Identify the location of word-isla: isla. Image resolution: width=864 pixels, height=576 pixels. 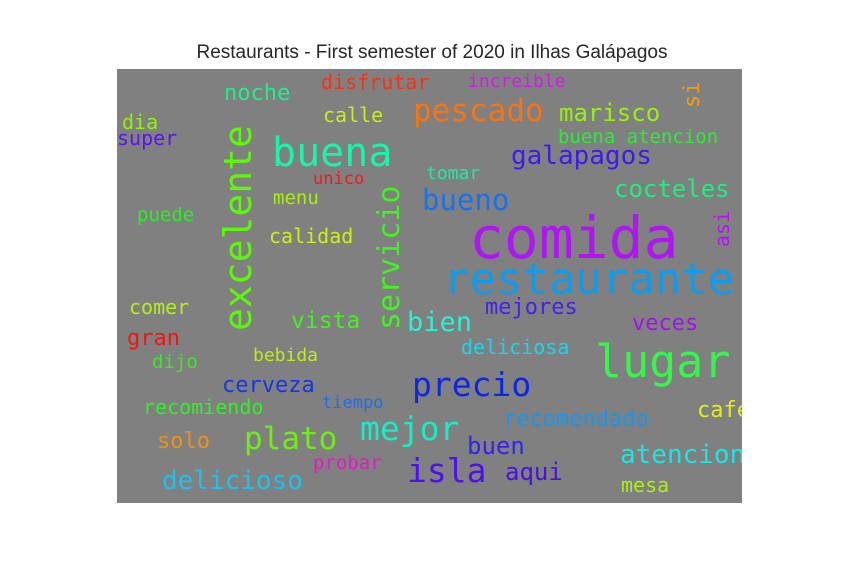
(447, 470).